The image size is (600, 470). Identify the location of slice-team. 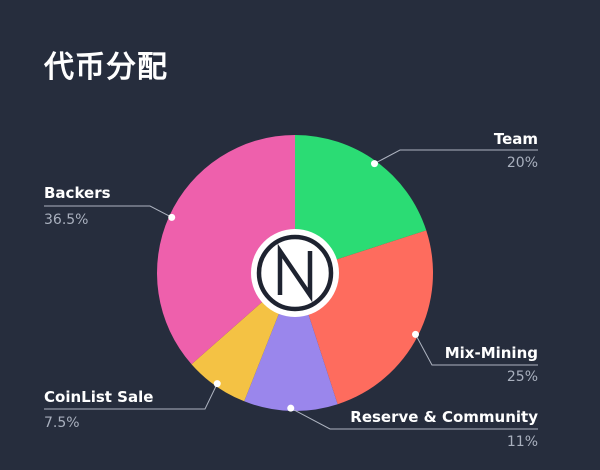
(361, 204).